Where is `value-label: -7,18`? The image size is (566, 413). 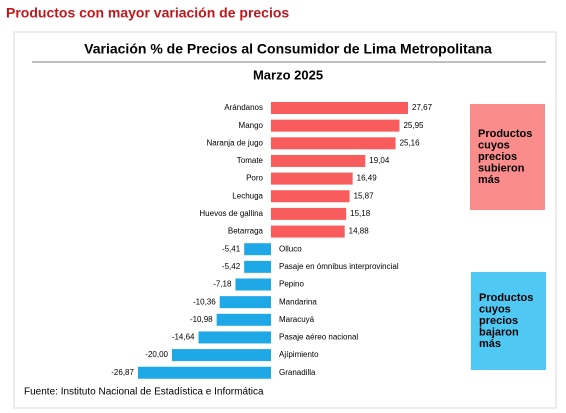 value-label: -7,18 is located at coordinates (222, 284).